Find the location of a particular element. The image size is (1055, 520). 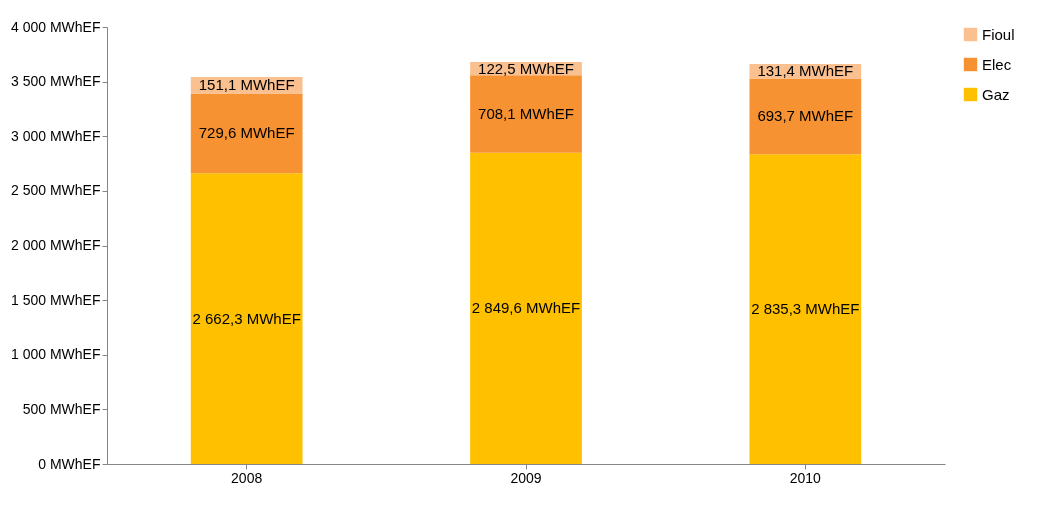

data-label: 122,5 MWhEF is located at coordinates (526, 68).